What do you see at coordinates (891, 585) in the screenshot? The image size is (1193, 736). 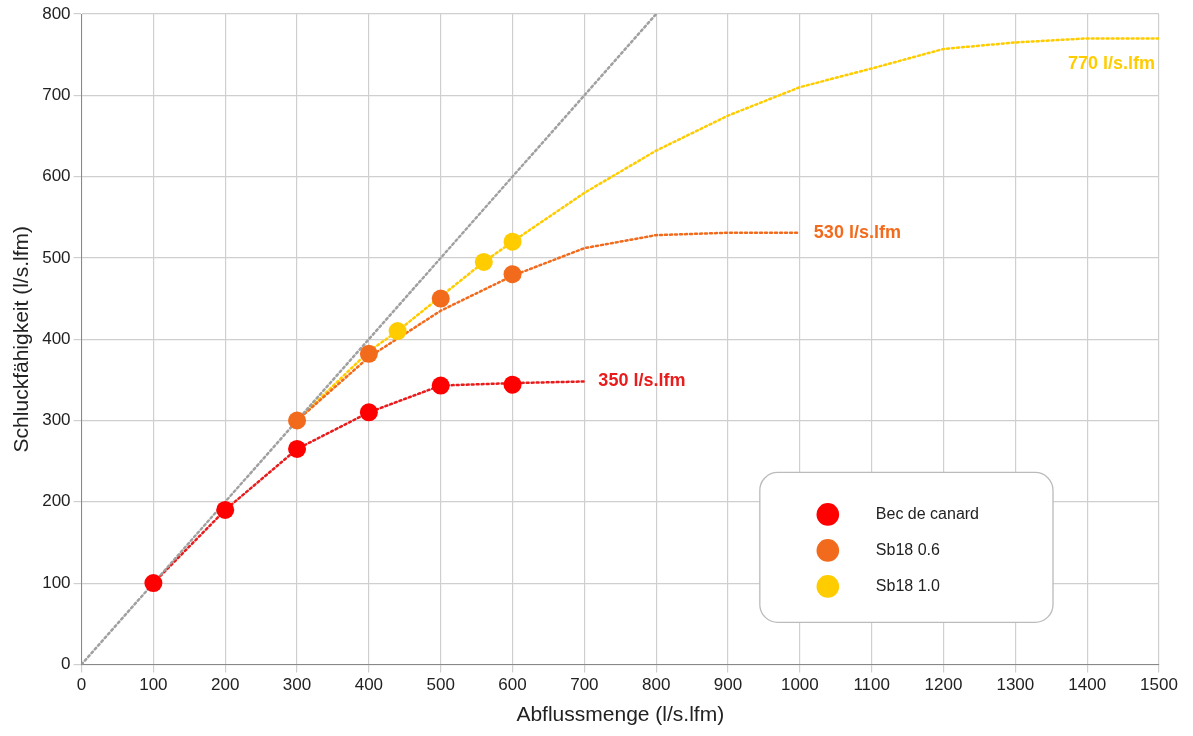 I see `legend-label: Sb18 1.0` at bounding box center [891, 585].